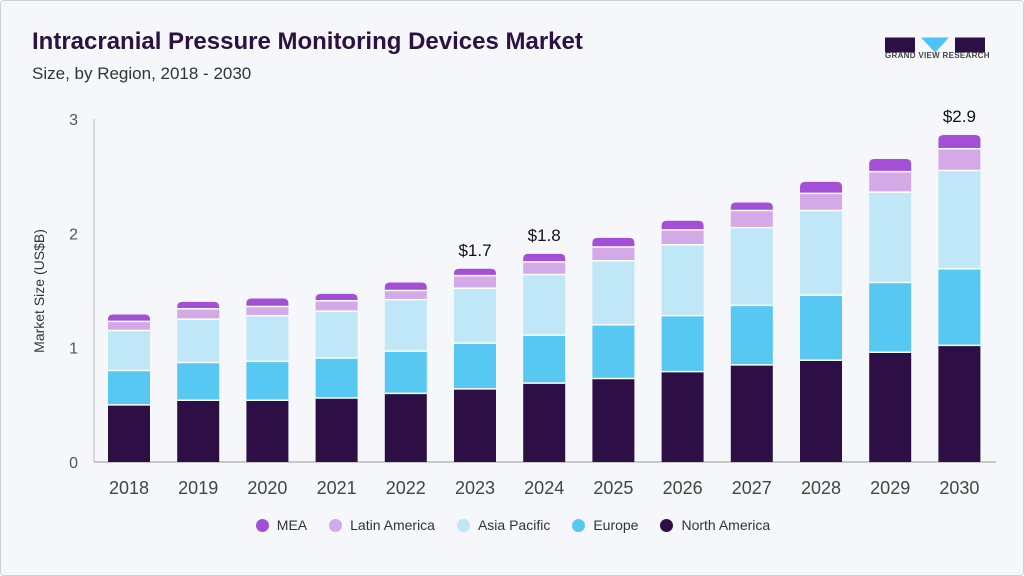 The width and height of the screenshot is (1024, 576). I want to click on x-tick-label: 2024, so click(544, 488).